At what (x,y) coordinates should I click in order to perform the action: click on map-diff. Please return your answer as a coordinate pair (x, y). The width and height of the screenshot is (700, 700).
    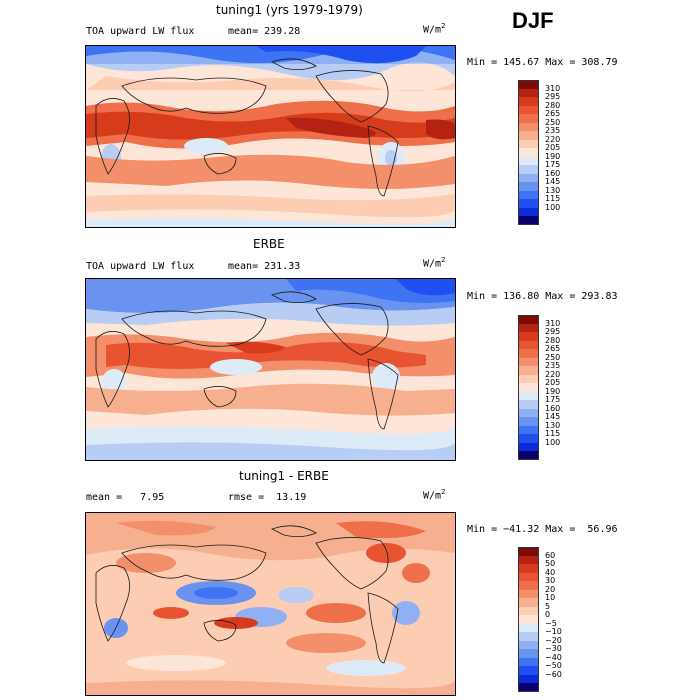
    Looking at the image, I should click on (270, 604).